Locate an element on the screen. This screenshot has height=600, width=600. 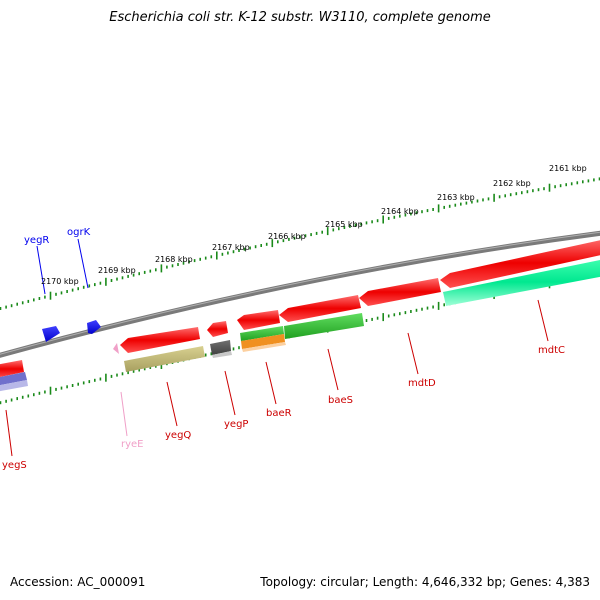
gene-yegQ-feature is located at coordinates (162, 349).